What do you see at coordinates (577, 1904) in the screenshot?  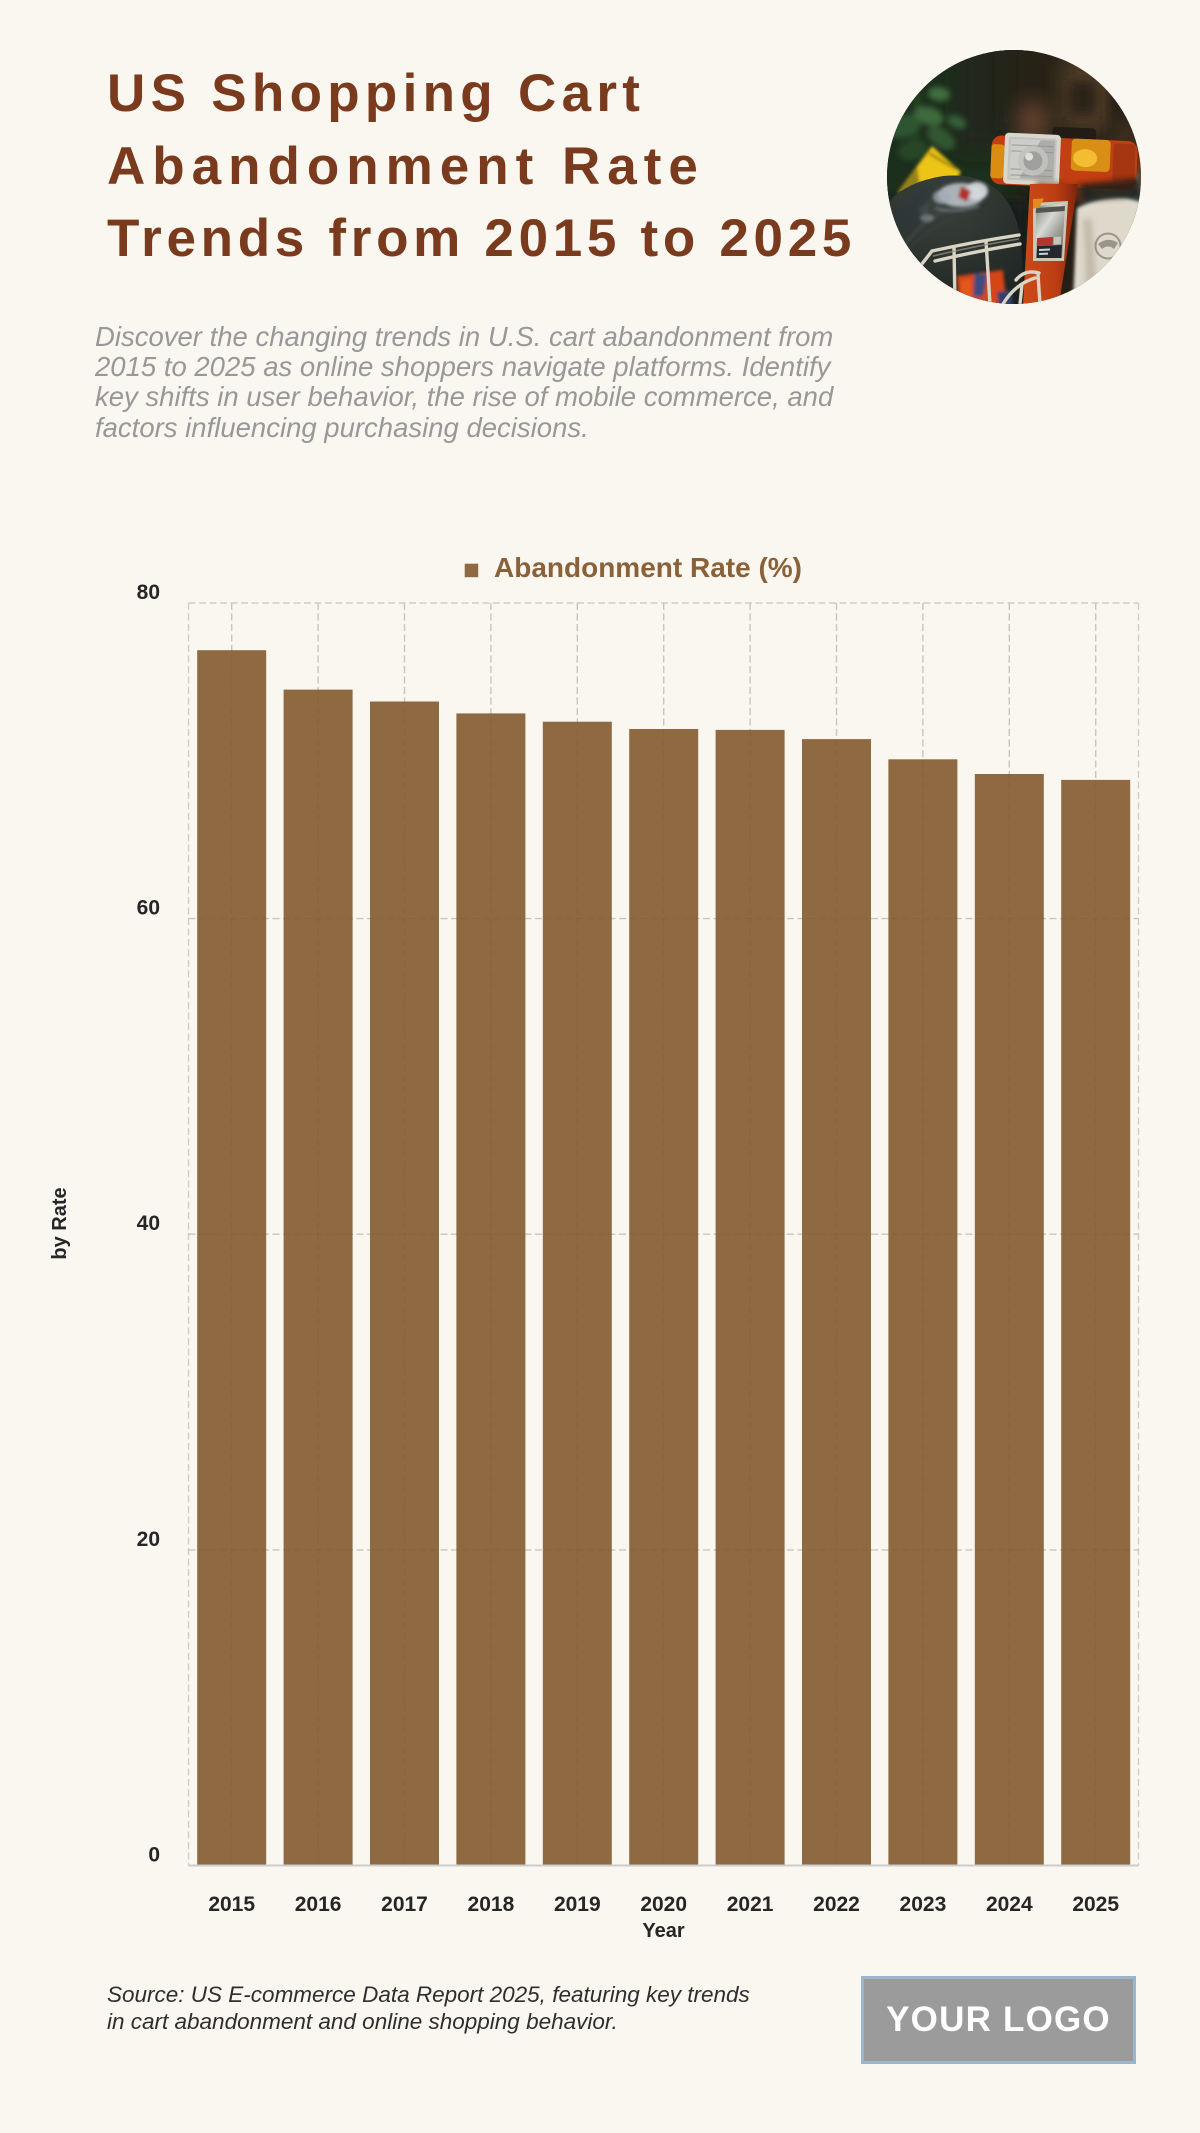 I see `svg-text: 2019` at bounding box center [577, 1904].